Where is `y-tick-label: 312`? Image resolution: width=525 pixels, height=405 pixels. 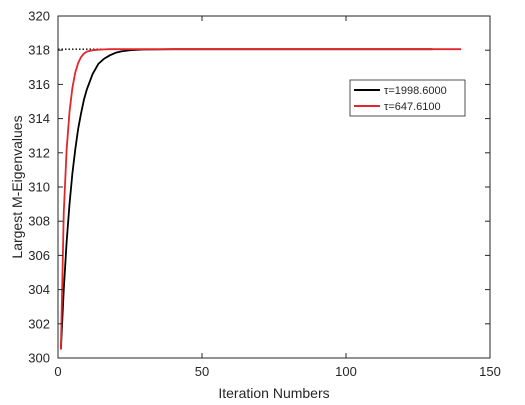
y-tick-label: 312 is located at coordinates (39, 152).